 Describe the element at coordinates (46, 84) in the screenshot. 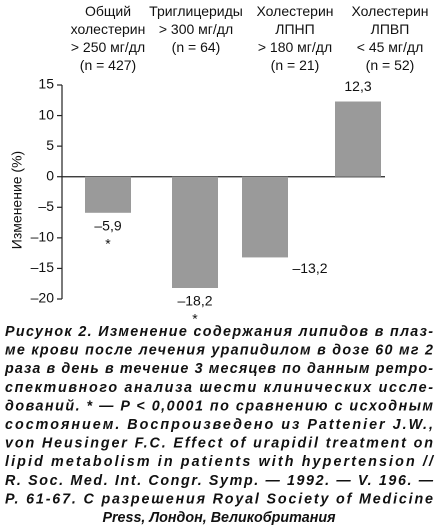

I see `y-tick-label: 15` at that location.